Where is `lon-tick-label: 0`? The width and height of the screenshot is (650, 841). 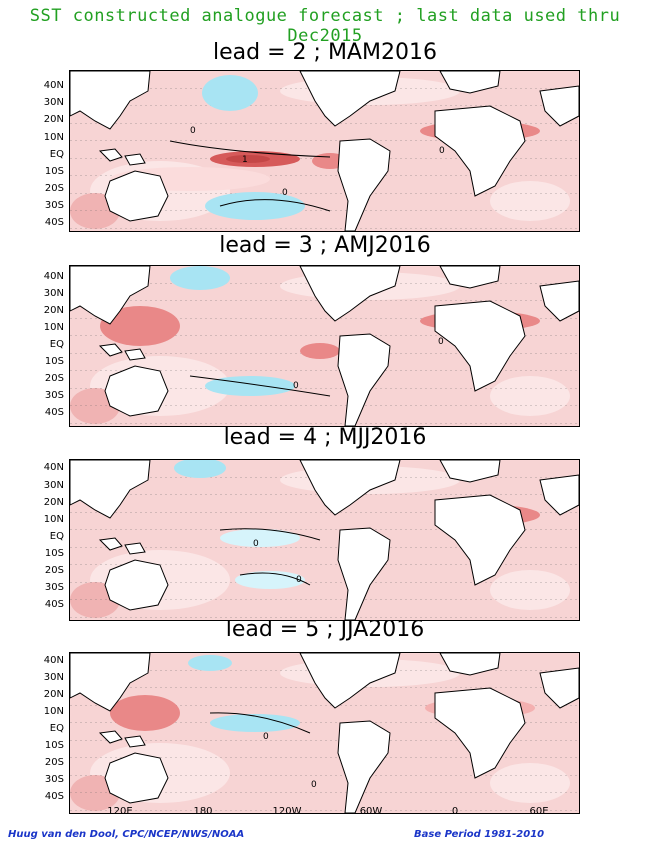 lon-tick-label: 0 is located at coordinates (455, 811).